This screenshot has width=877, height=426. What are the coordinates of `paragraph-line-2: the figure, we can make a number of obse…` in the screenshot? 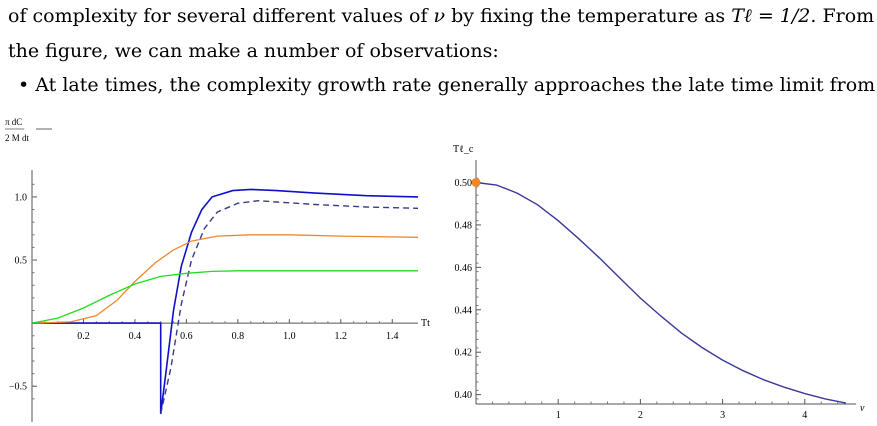 It's located at (253, 51).